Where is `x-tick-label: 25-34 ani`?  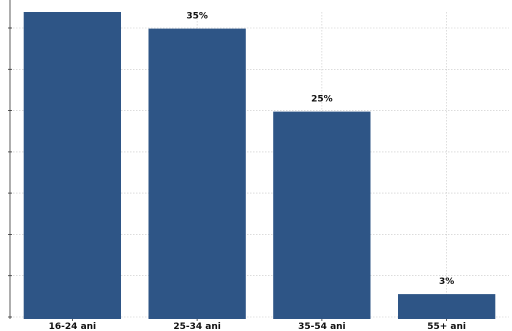
x-tick-label: 25-34 ani is located at coordinates (196, 326).